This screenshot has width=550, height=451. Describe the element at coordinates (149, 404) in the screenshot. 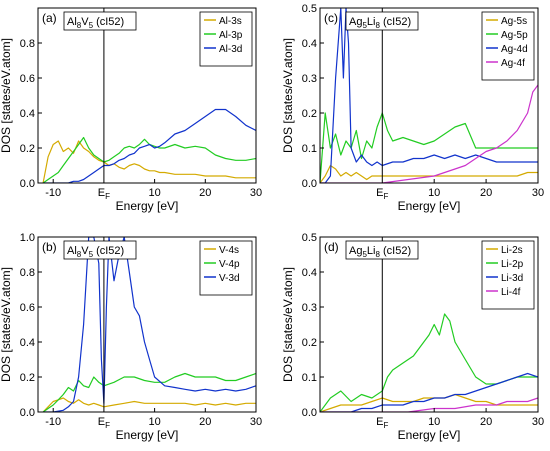

I see `series-line-v-4s` at that location.